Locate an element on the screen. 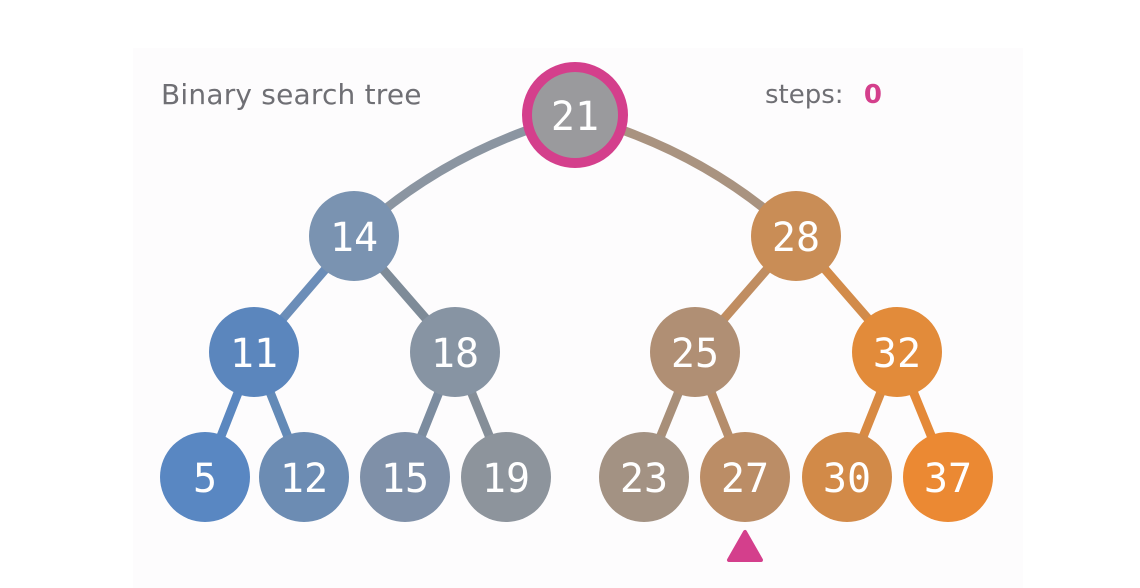  node-label-14: 14 is located at coordinates (354, 238).